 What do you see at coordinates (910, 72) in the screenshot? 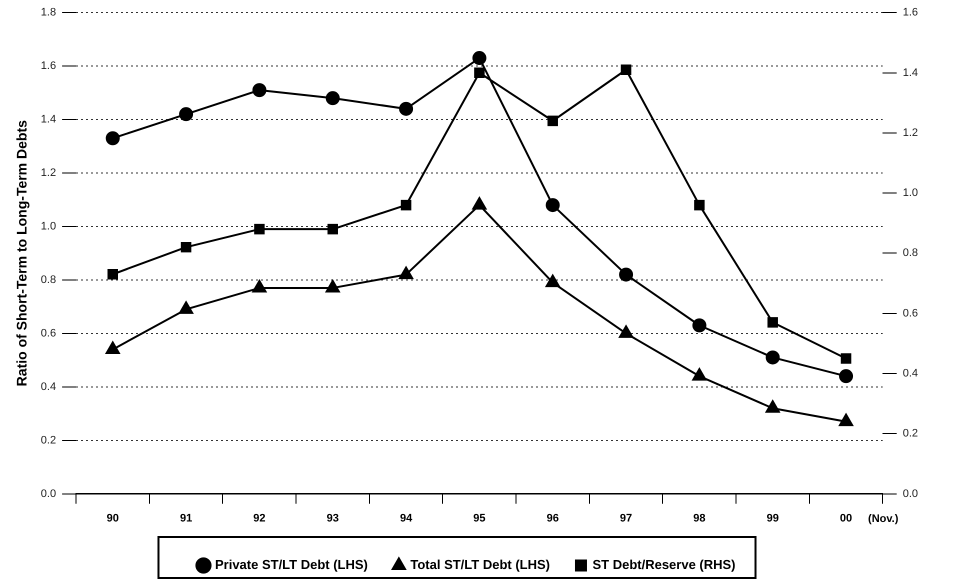
I see `y2-tick-label: 1.4` at bounding box center [910, 72].